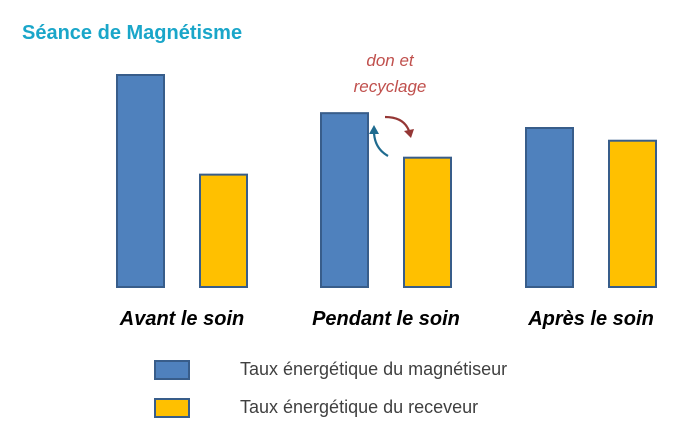 Image resolution: width=674 pixels, height=433 pixels. Describe the element at coordinates (374, 369) in the screenshot. I see `legend-label-magnetiseur: Taux énergétique du magnétiseur` at that location.